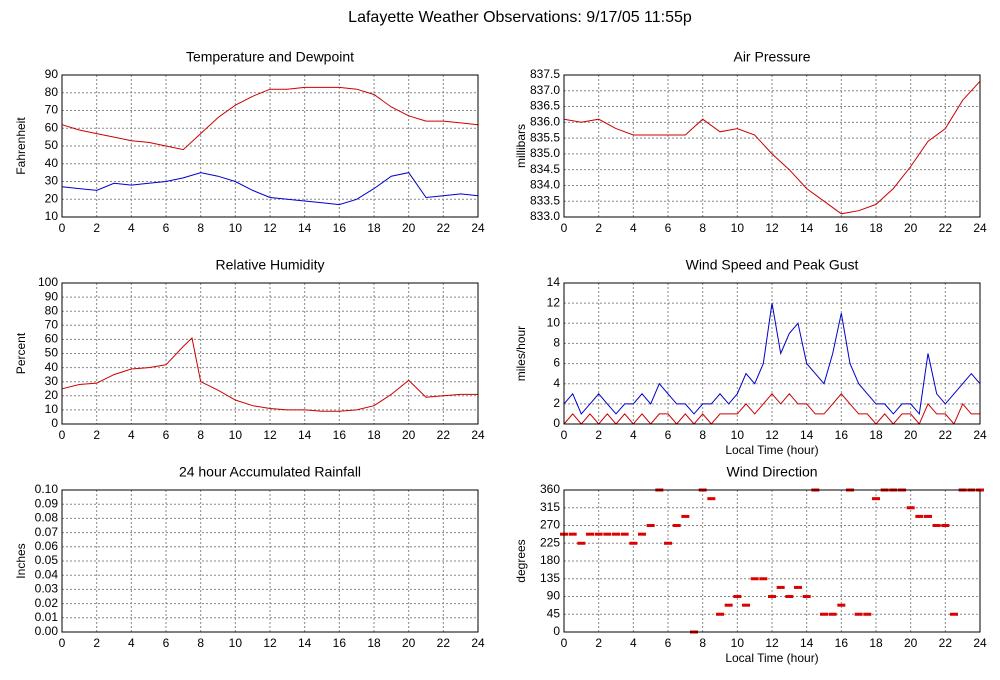 This screenshot has height=680, width=1000. What do you see at coordinates (545, 137) in the screenshot?
I see `y-tick-label: 835.5` at bounding box center [545, 137].